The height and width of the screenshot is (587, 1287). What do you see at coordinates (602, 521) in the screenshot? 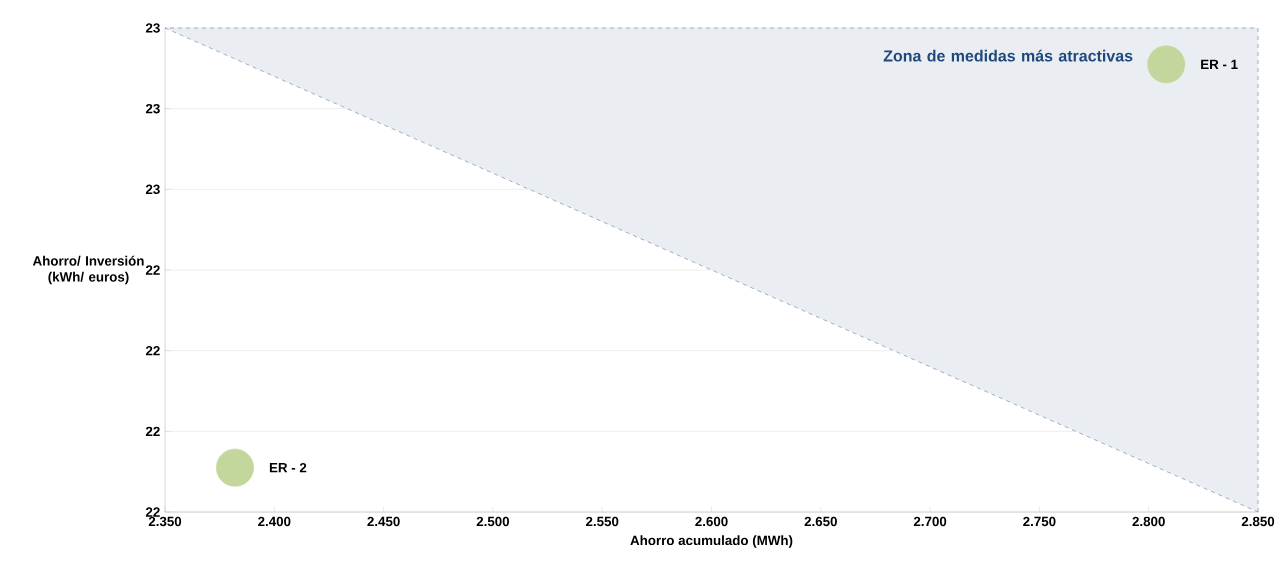
I see `x-tick-label: 2.550` at bounding box center [602, 521].